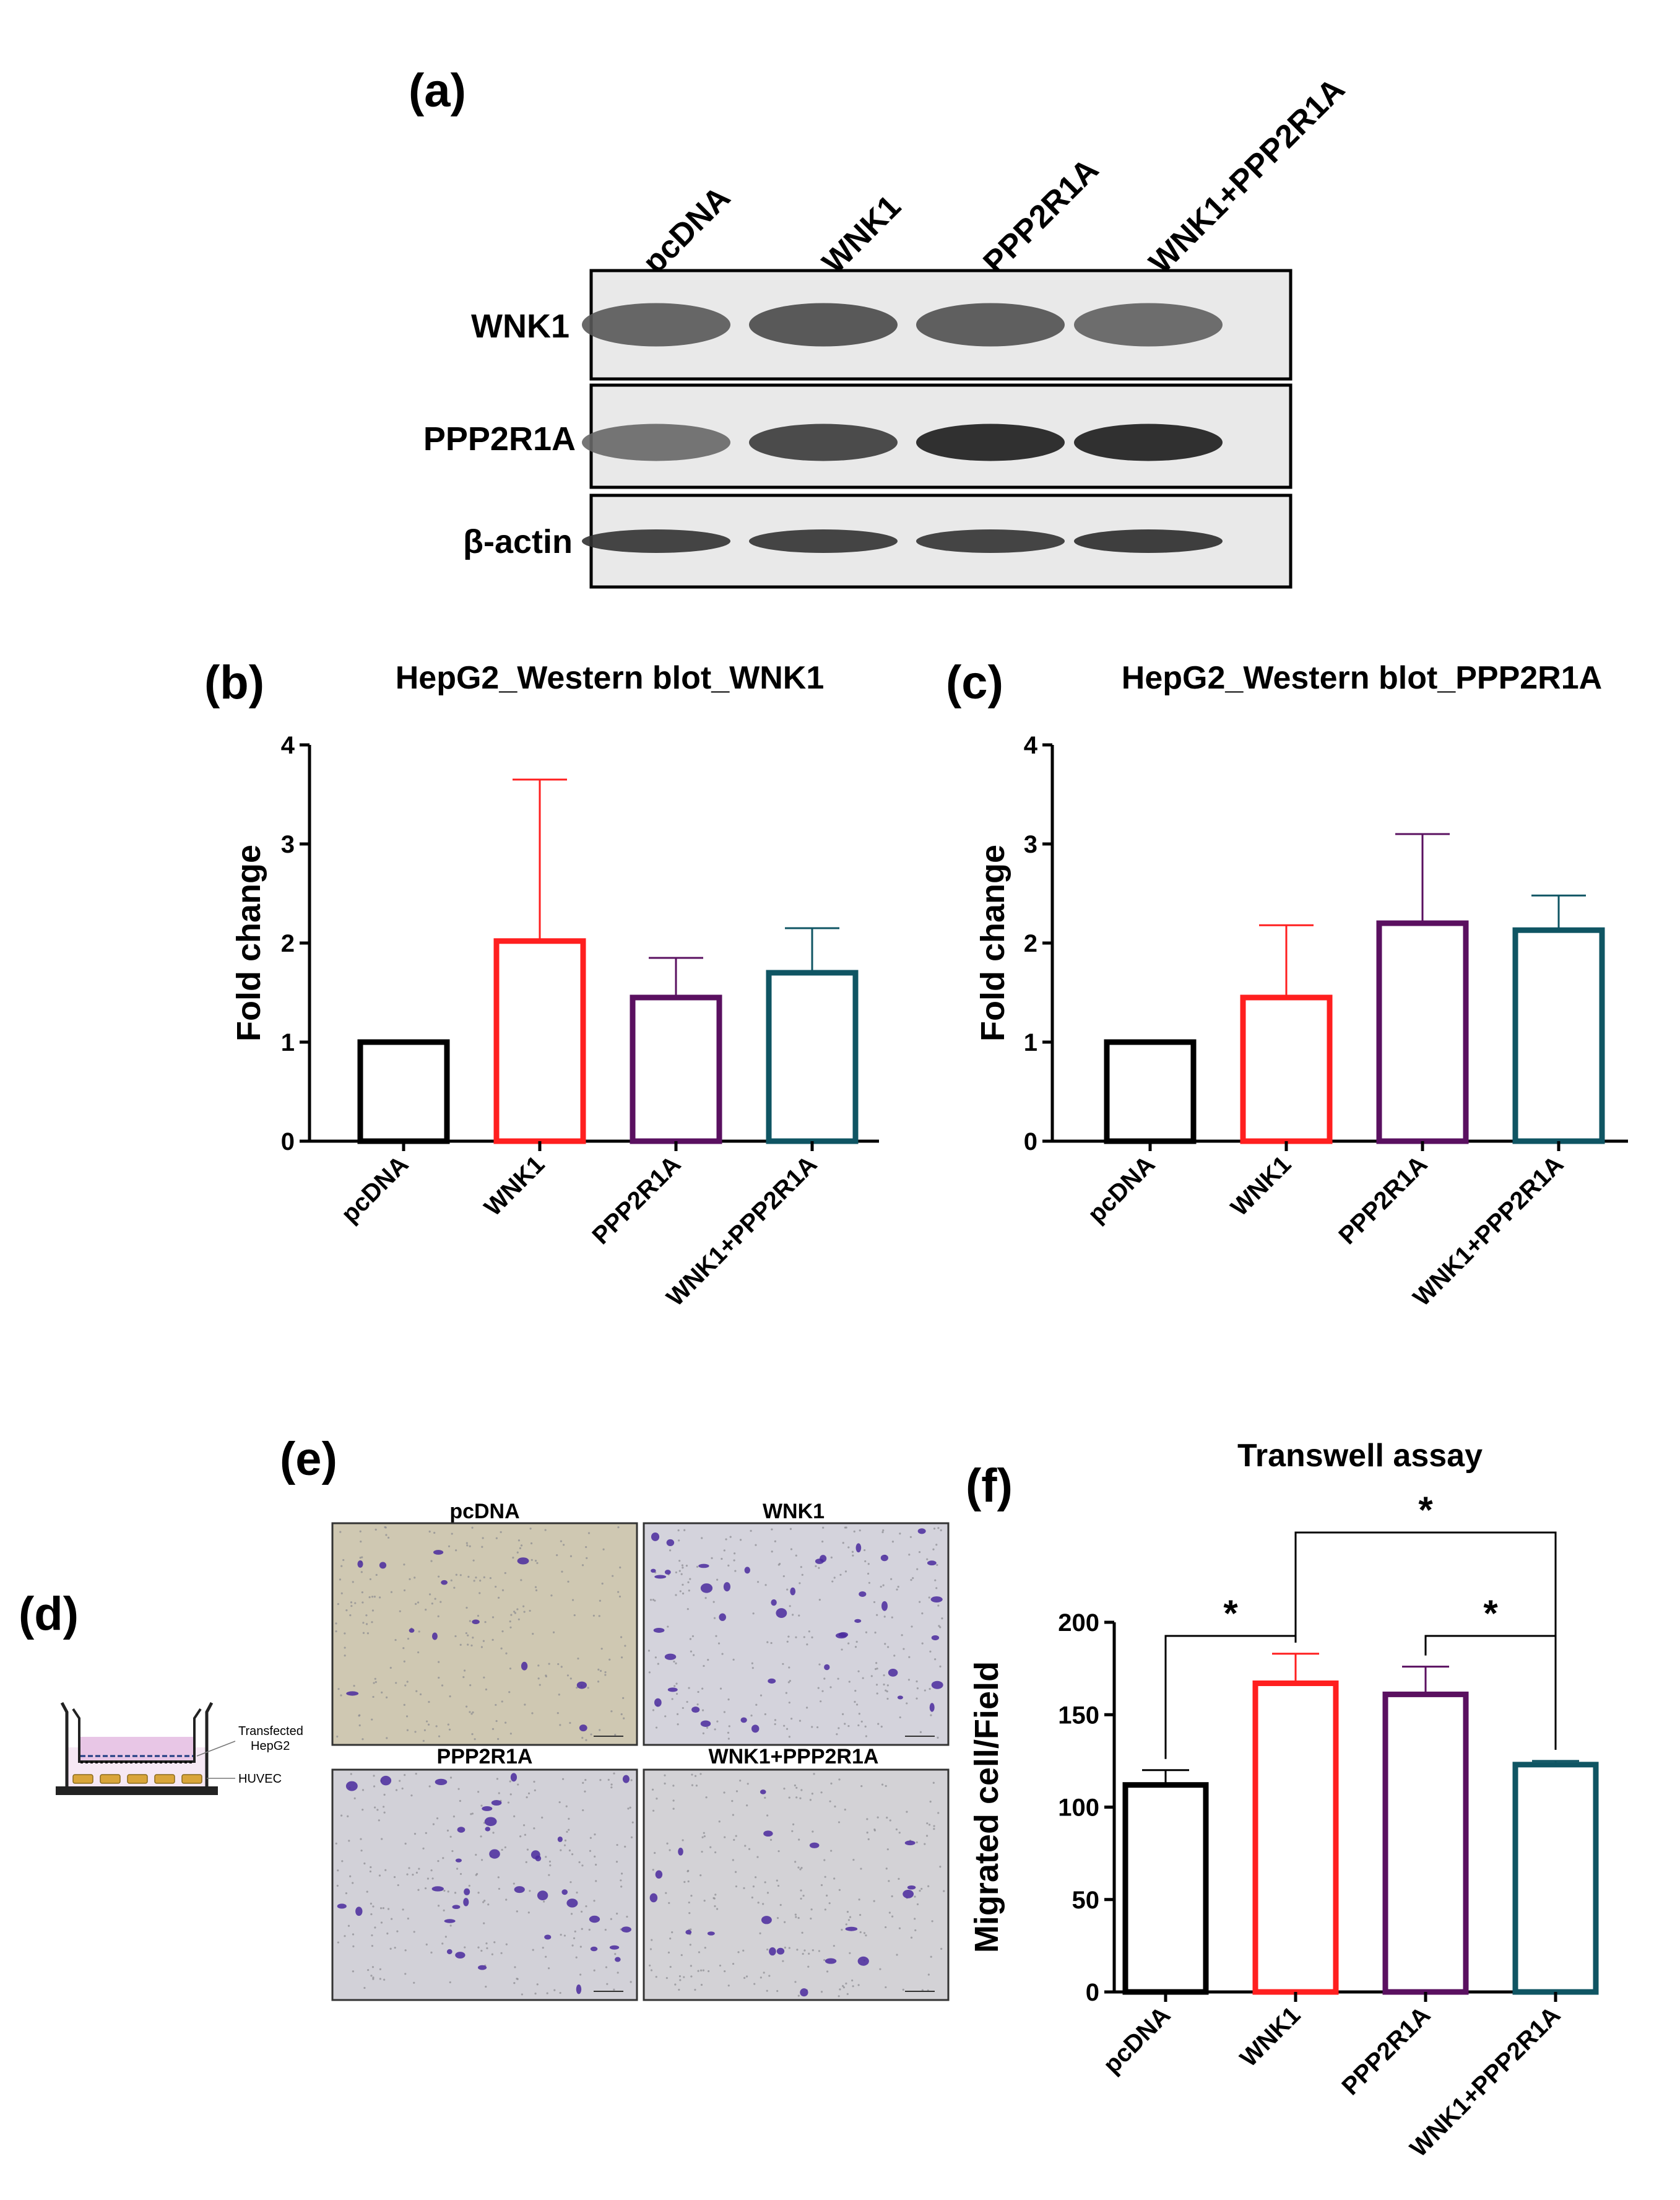 This screenshot has height=2200, width=1680. Describe the element at coordinates (518, 542) in the screenshot. I see `blot-row-label: β-actin` at that location.